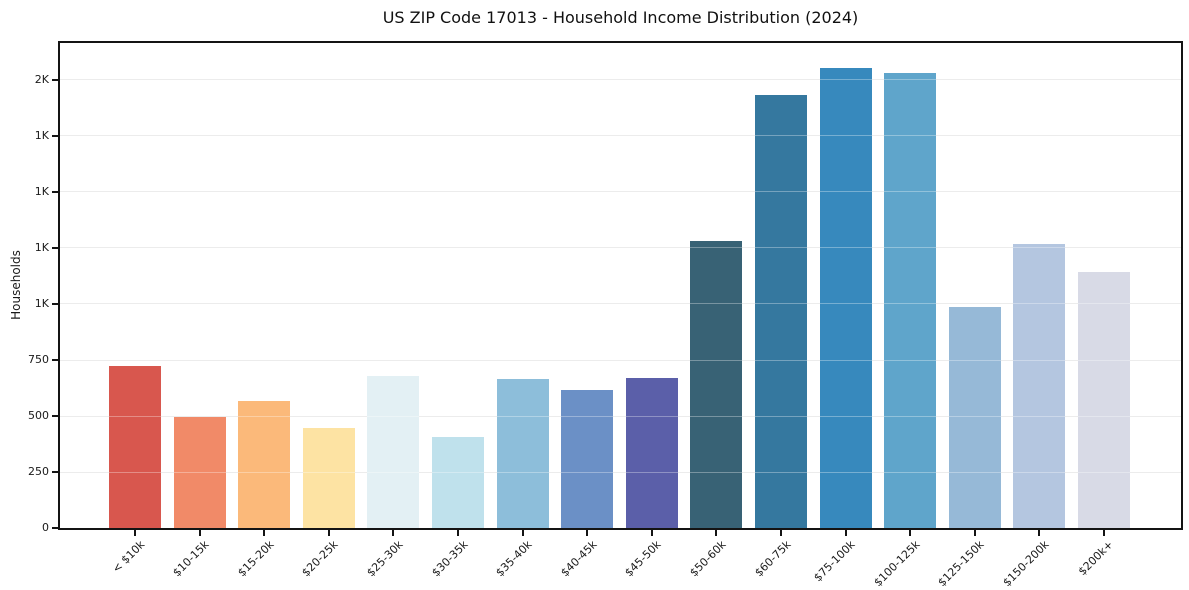 The width and height of the screenshot is (1189, 590). What do you see at coordinates (897, 564) in the screenshot?
I see `x-tick-label: $100-125k` at bounding box center [897, 564].